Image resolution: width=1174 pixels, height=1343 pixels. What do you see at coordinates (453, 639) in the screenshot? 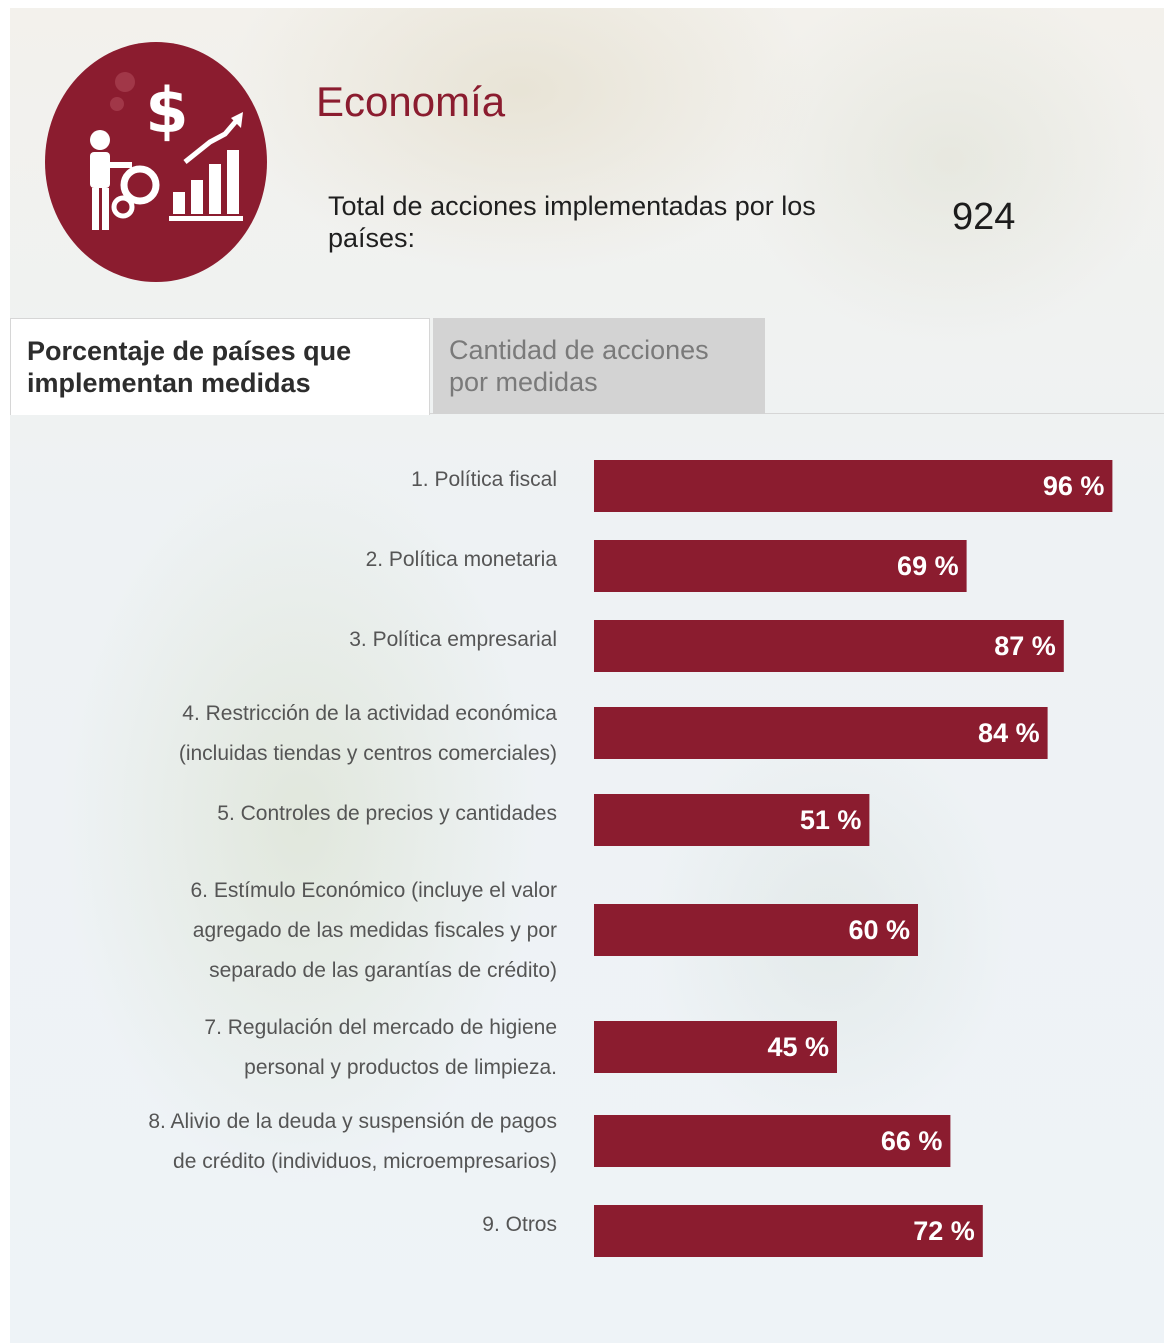
I see `category-label-3: 3. Política empresarial` at bounding box center [453, 639].